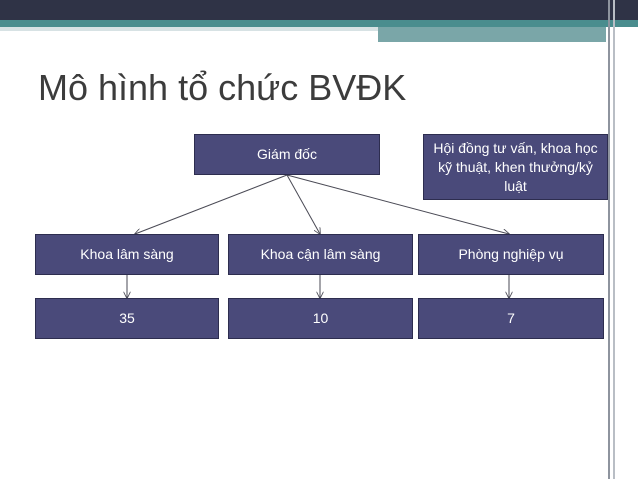 The height and width of the screenshot is (479, 638). What do you see at coordinates (211, 204) in the screenshot?
I see `connector-director-clinical` at bounding box center [211, 204].